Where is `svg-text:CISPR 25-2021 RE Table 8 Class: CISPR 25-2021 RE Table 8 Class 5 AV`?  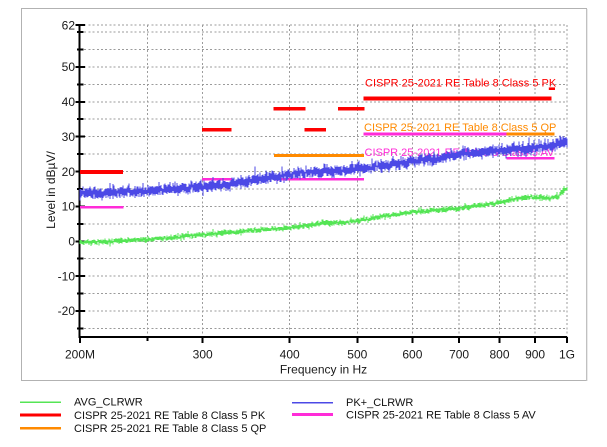
svg-text:CISPR 25-2021 RE Table 8 Class: CISPR 25-2021 RE Table 8 Class 5 AV is located at coordinates (441, 415).